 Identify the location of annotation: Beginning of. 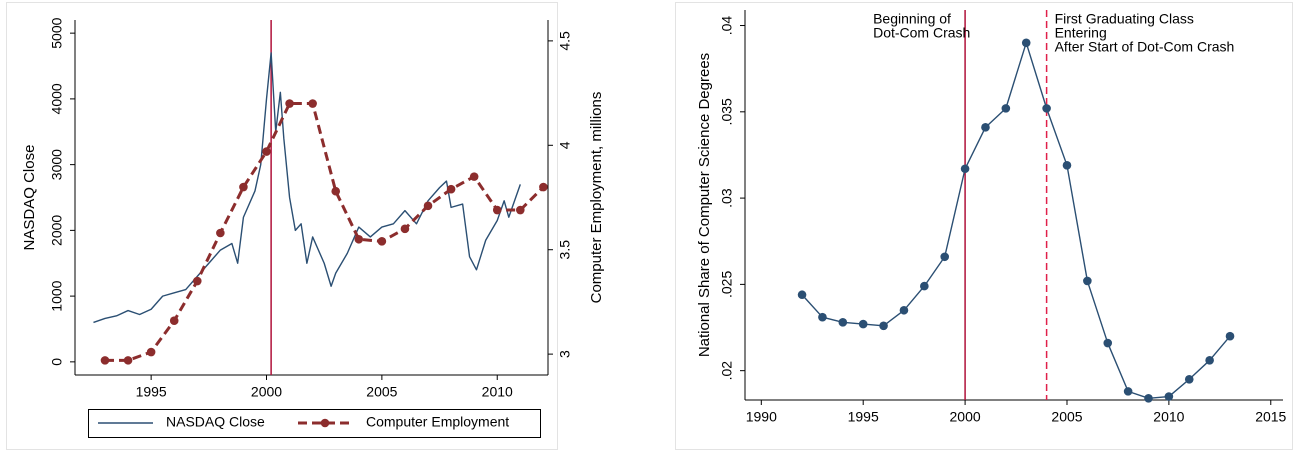
(912, 19).